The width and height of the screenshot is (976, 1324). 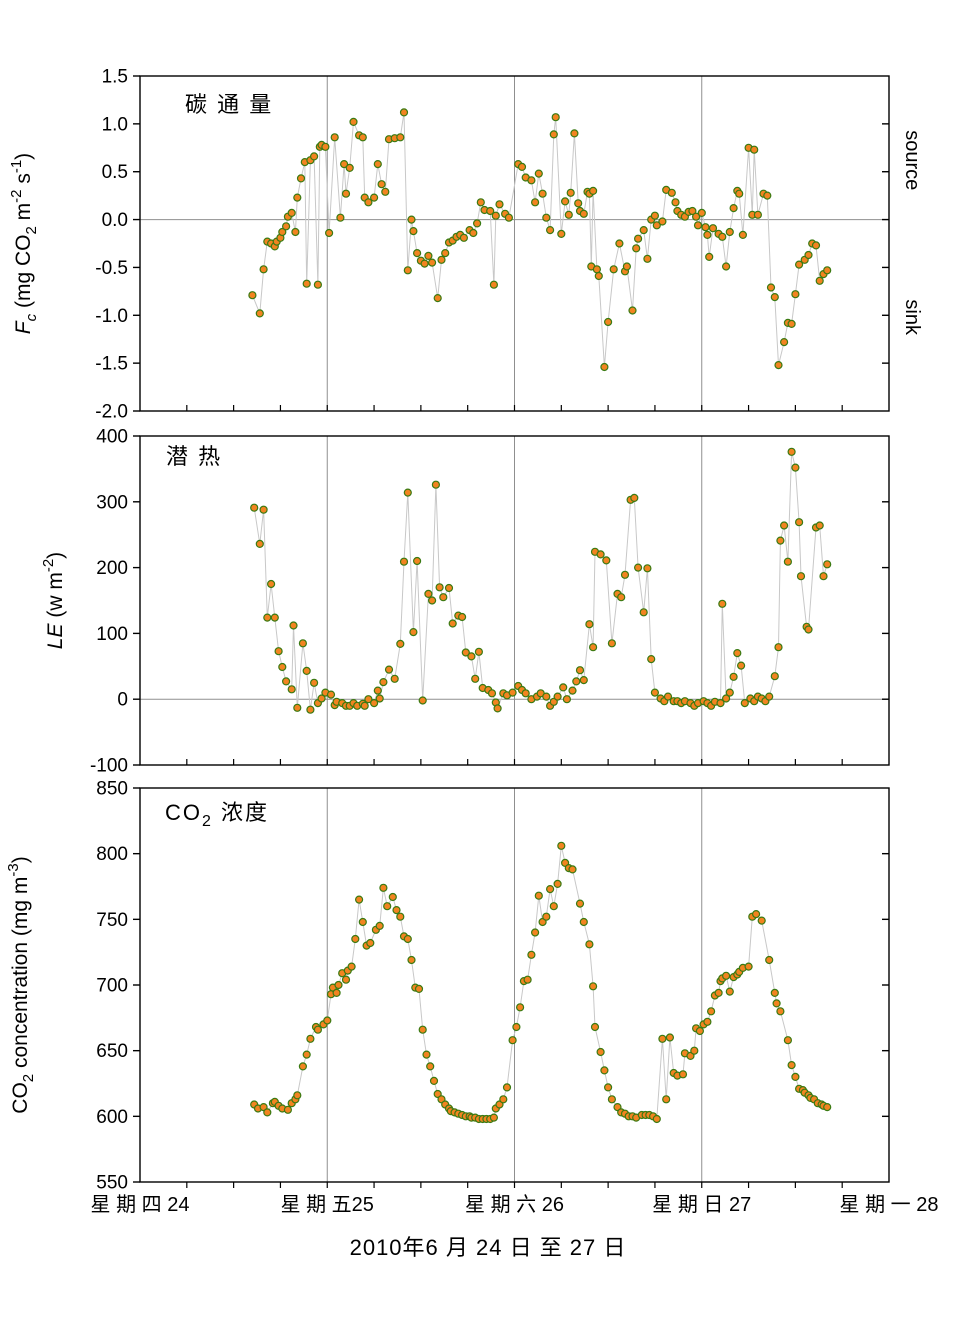 What do you see at coordinates (109, 766) in the screenshot?
I see `y-tick-label: -100` at bounding box center [109, 766].